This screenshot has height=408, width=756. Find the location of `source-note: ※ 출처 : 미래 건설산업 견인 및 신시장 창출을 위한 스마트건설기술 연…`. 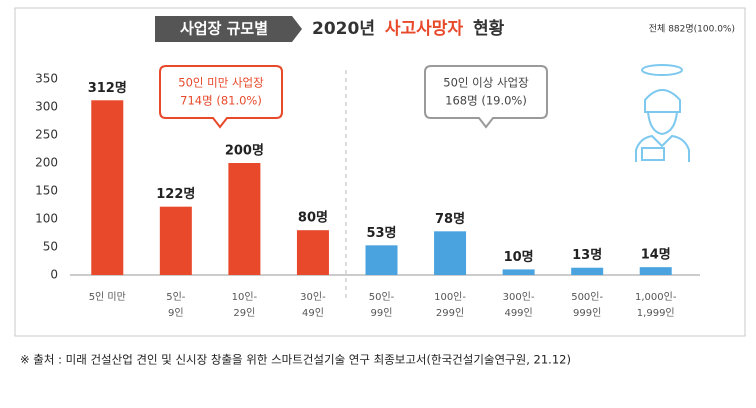

source-note: ※ 출처 : 미래 건설산업 견인 및 신시장 창출을 위한 스마트건설기술 연… is located at coordinates (295, 360).